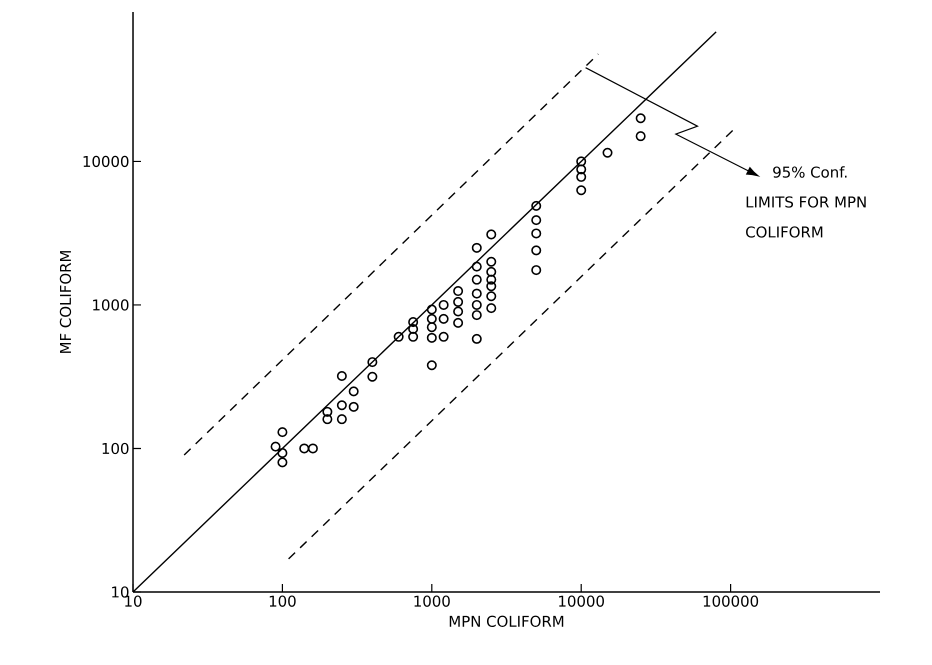 This screenshot has height=665, width=932. I want to click on x-tick-label: 100000, so click(731, 601).